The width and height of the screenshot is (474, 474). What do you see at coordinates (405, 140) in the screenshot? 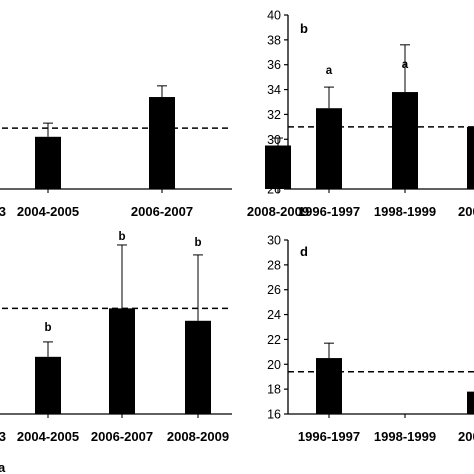
I see `bar-1998-1999` at bounding box center [405, 140].